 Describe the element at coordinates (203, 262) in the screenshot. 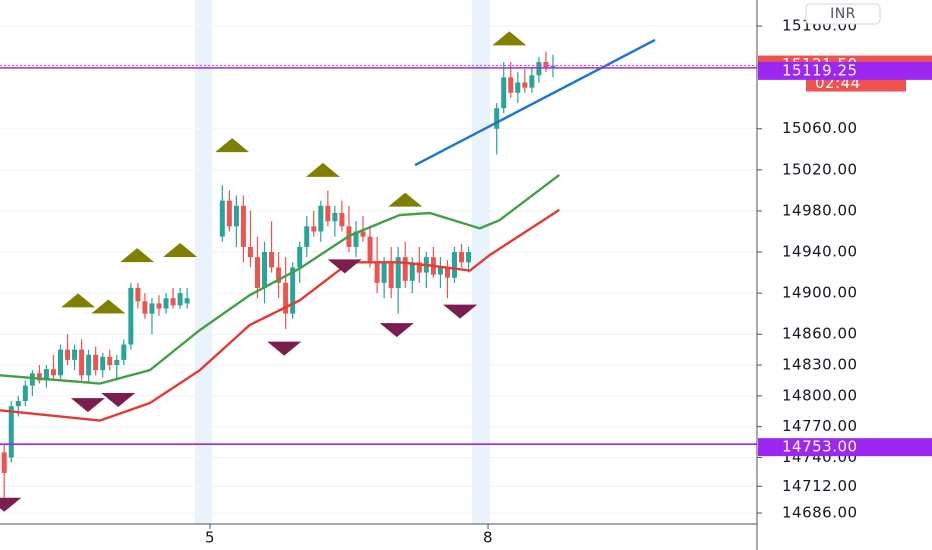

I see `session-band` at that location.